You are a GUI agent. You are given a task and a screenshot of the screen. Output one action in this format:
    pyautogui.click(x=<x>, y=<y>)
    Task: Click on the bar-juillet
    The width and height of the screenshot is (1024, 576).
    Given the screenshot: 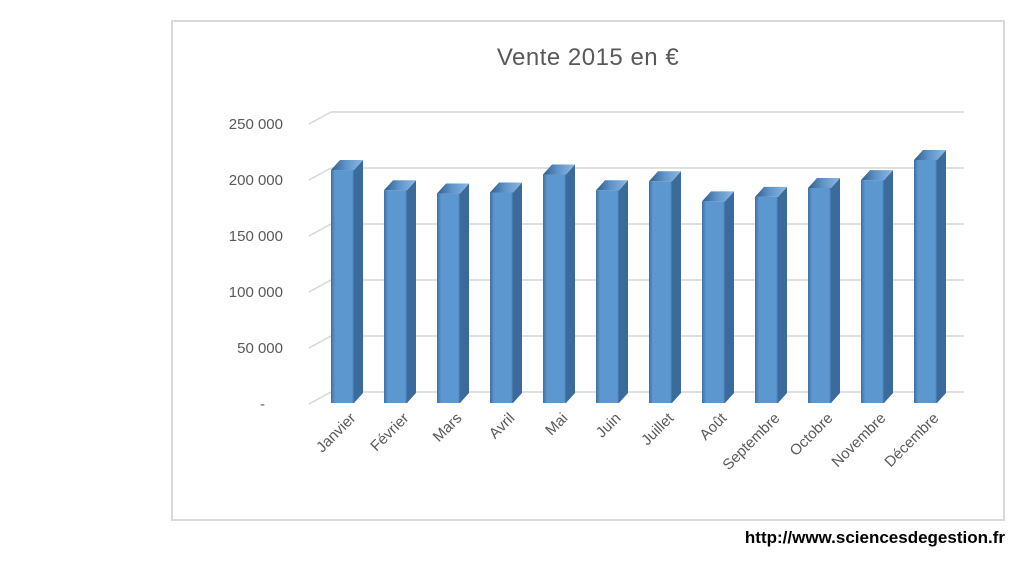 What is the action you would take?
    pyautogui.click(x=665, y=287)
    